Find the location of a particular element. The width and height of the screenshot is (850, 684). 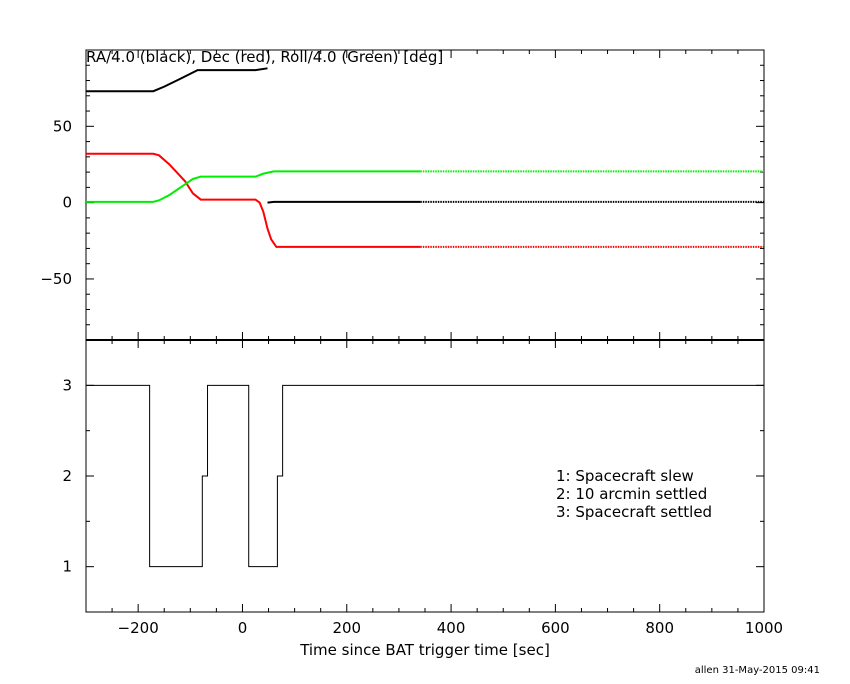

x-tick-label: 400 is located at coordinates (451, 628).